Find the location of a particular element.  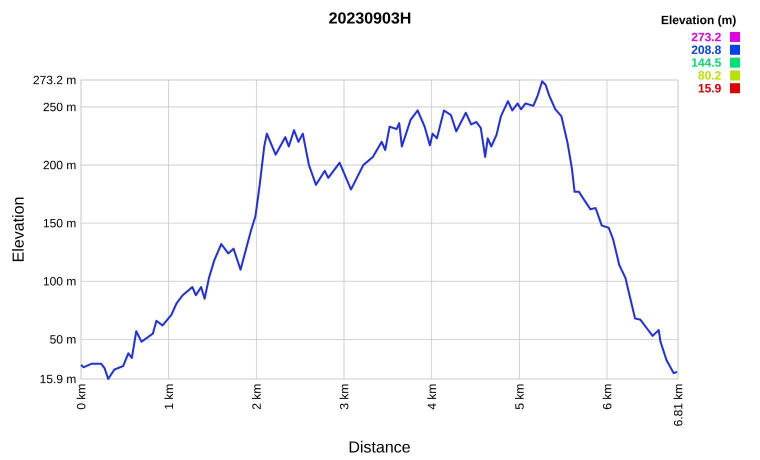

y-tick-label: 200 m is located at coordinates (60, 165).